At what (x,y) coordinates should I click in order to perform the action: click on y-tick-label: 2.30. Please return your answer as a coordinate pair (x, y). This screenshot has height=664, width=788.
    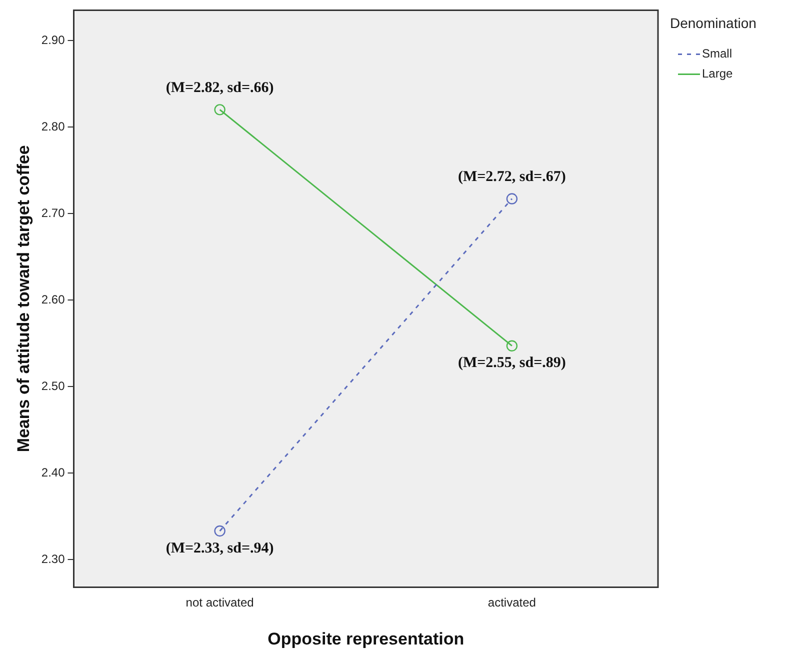
    Looking at the image, I should click on (53, 559).